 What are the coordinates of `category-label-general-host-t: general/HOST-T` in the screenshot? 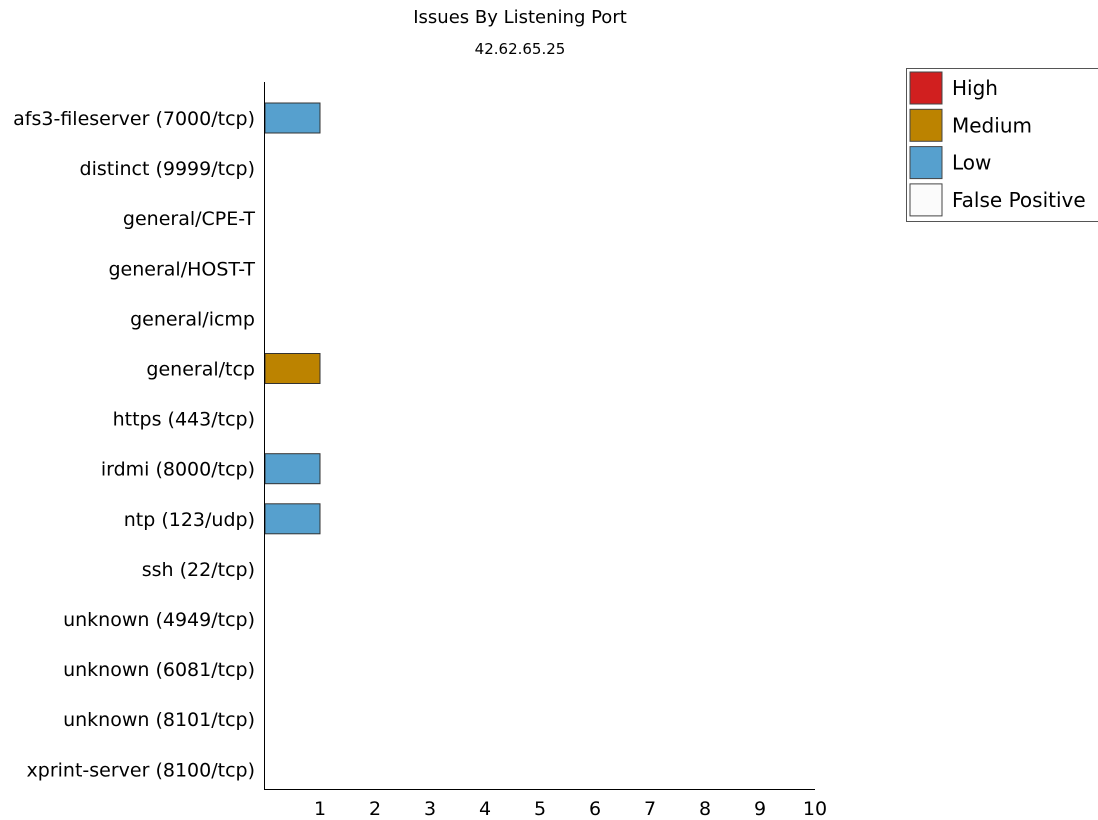 It's located at (182, 269).